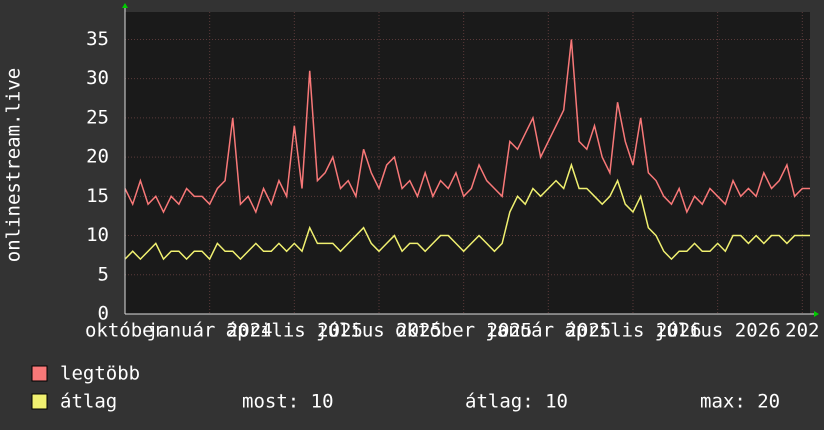 This screenshot has width=824, height=430. What do you see at coordinates (463, 331) in the screenshot?
I see `x-tick-label: október 2025` at bounding box center [463, 331].